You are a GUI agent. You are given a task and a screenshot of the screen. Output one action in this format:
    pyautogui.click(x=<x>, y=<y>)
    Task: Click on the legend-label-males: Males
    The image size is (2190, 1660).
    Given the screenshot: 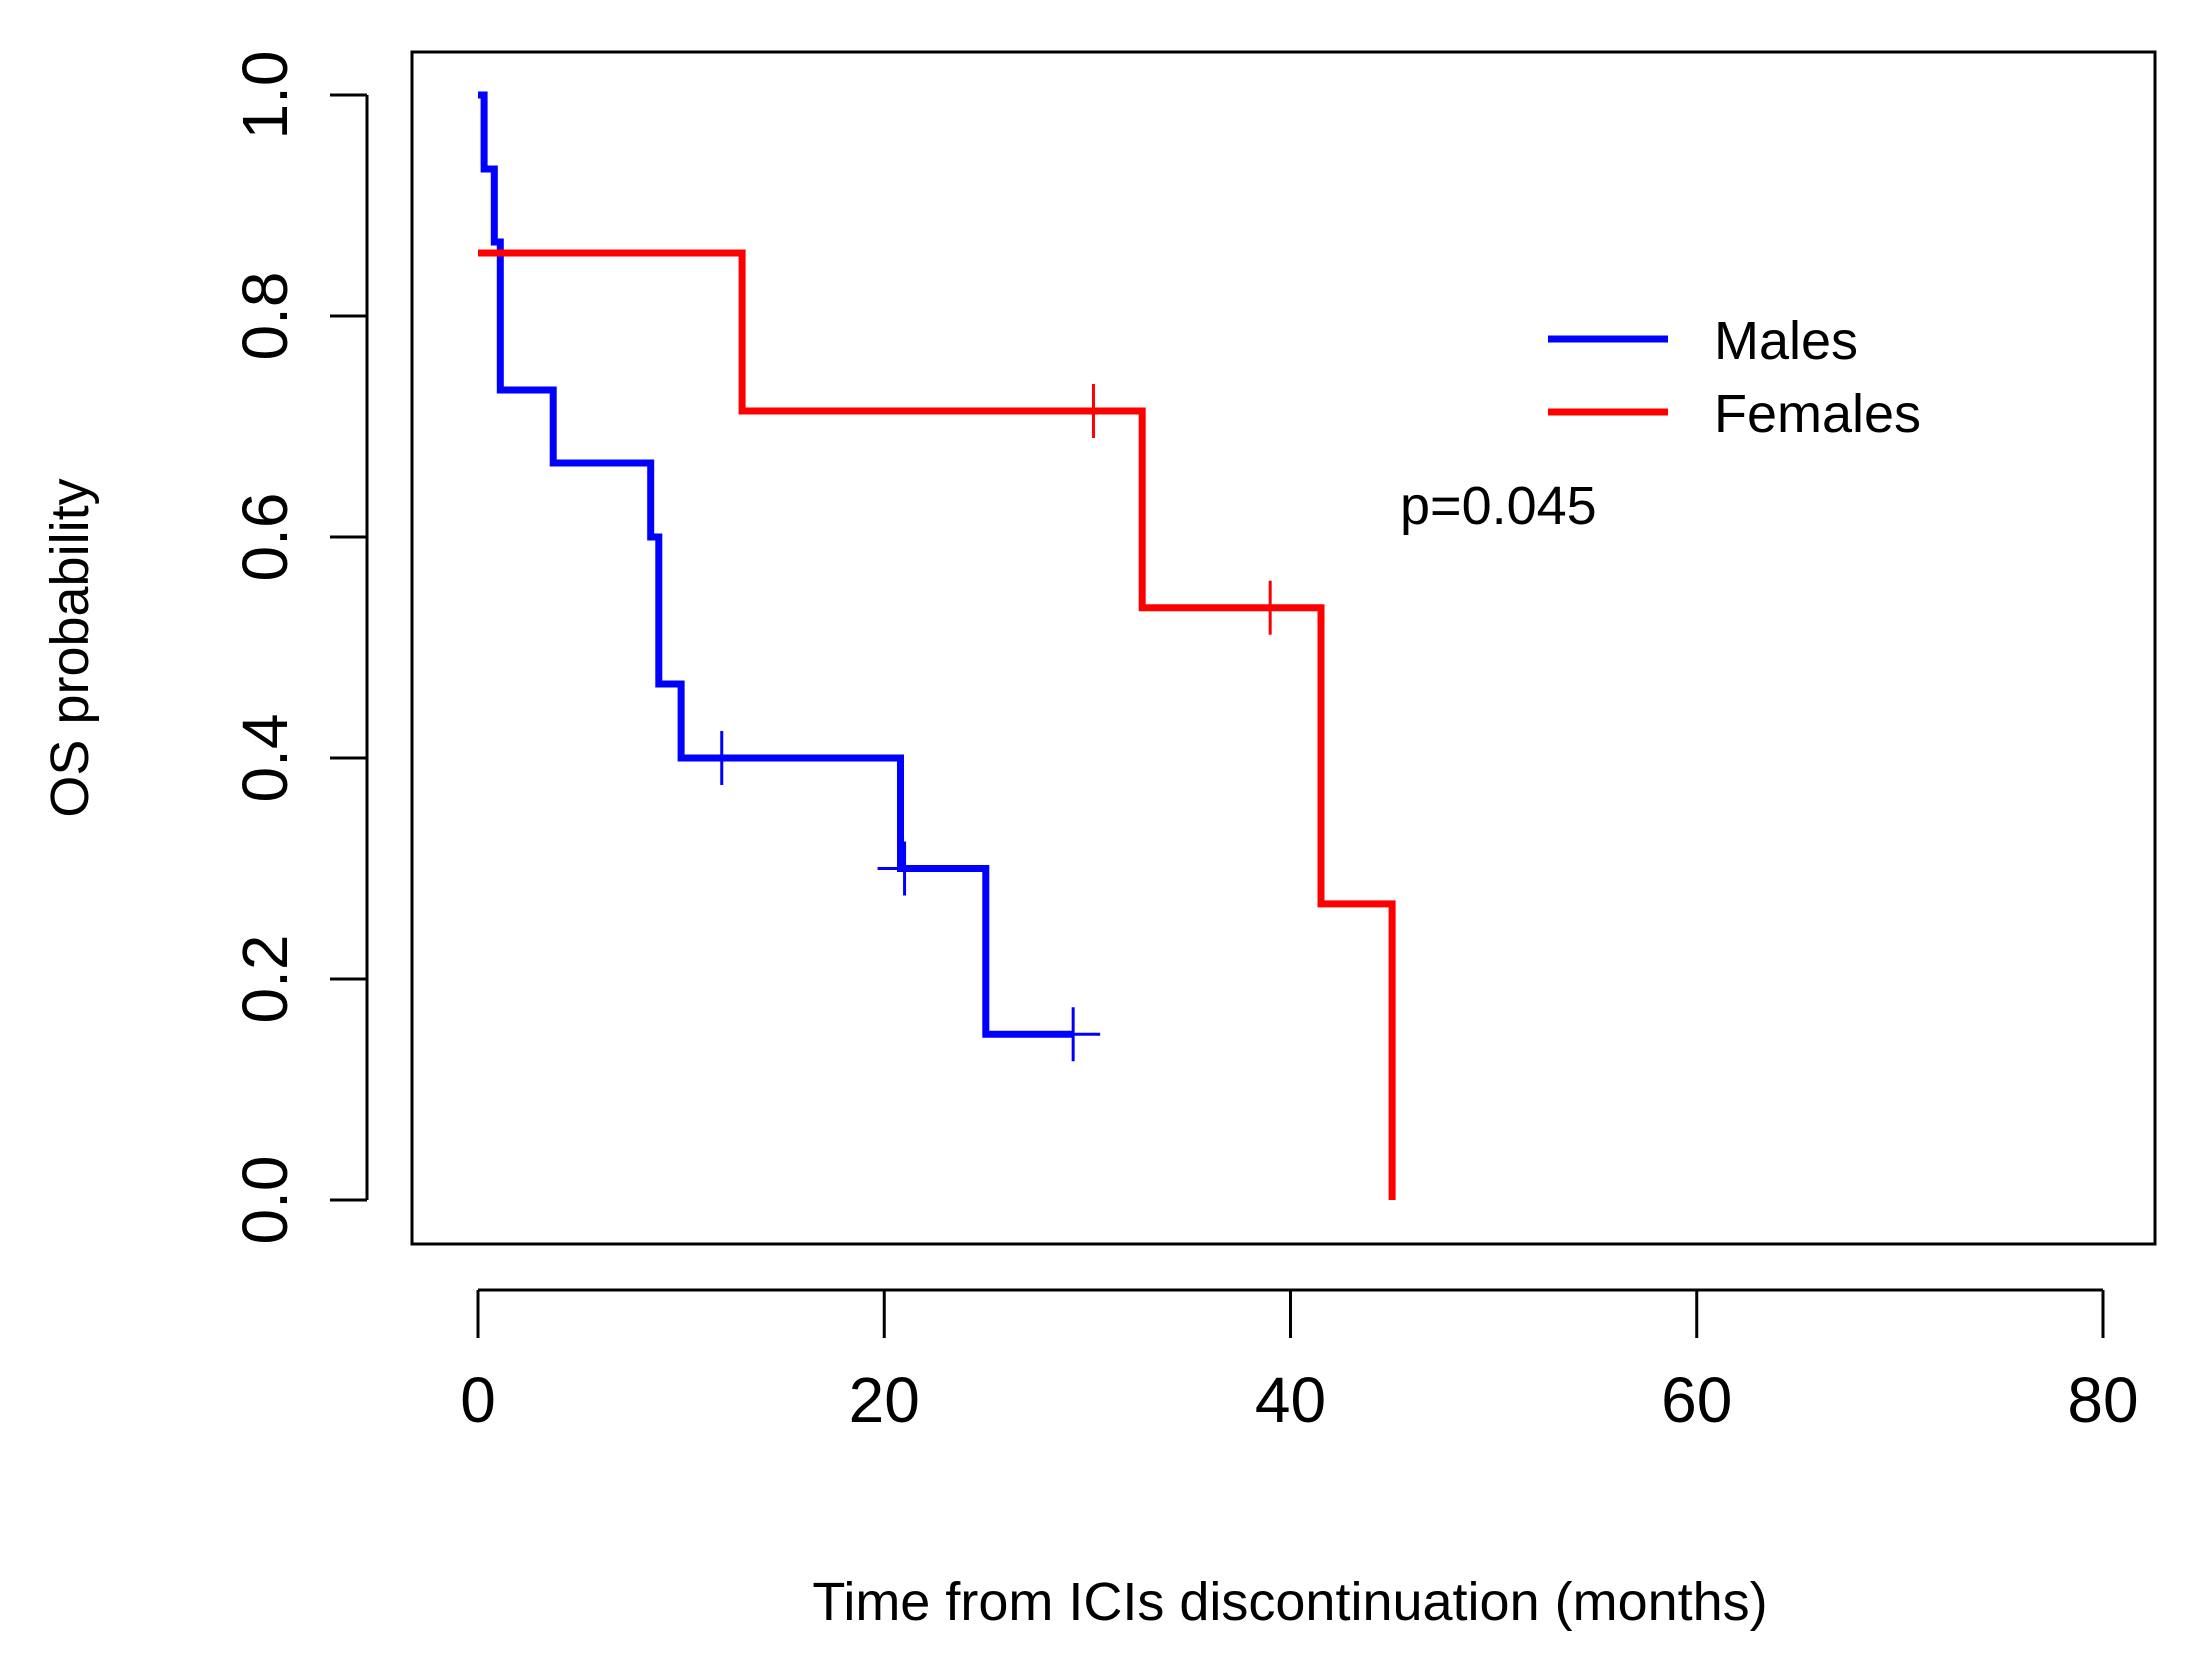 What is the action you would take?
    pyautogui.click(x=1786, y=341)
    